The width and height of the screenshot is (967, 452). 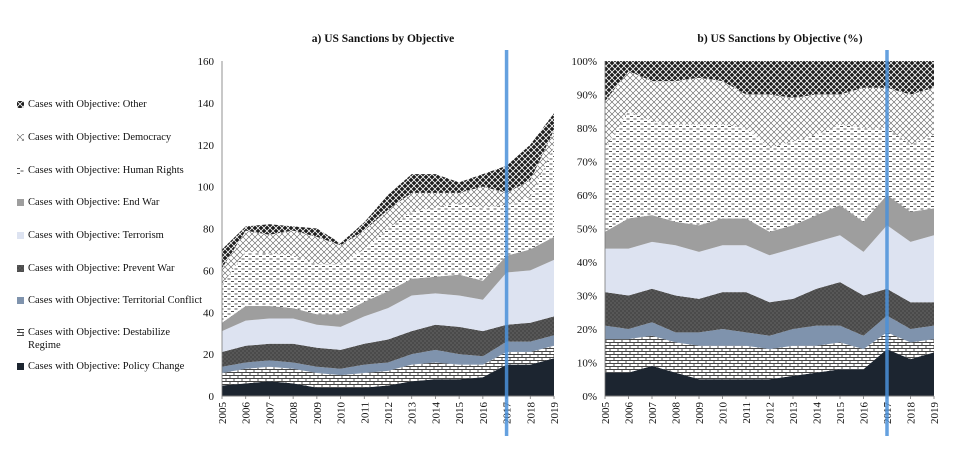 I want to click on legend-label-policy-change: Cases with Objective: Policy Change, so click(x=106, y=366).